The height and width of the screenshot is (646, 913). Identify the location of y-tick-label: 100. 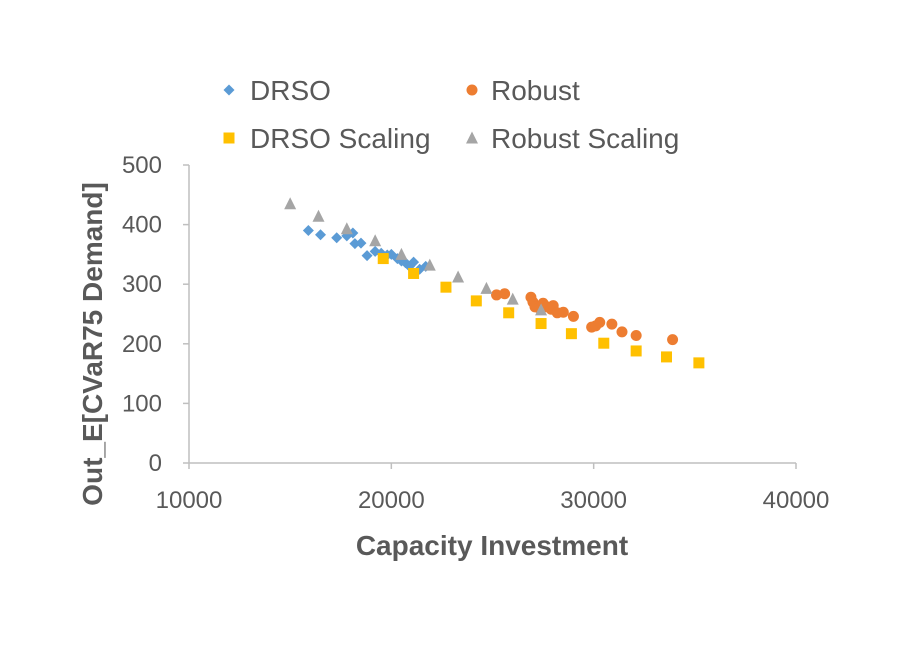
(142, 403).